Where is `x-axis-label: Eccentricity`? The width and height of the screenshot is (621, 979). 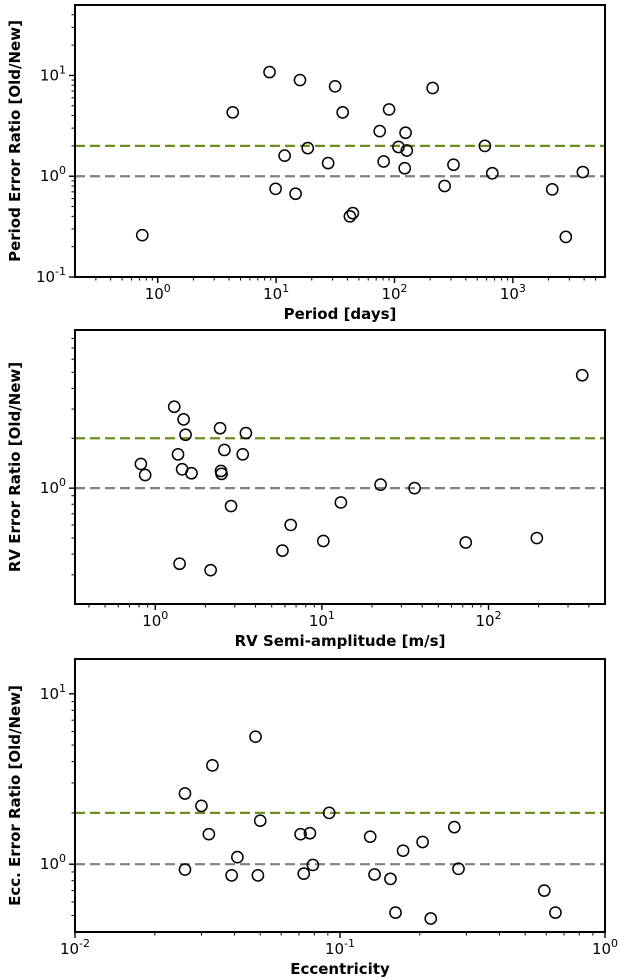 x-axis-label: Eccentricity is located at coordinates (340, 969).